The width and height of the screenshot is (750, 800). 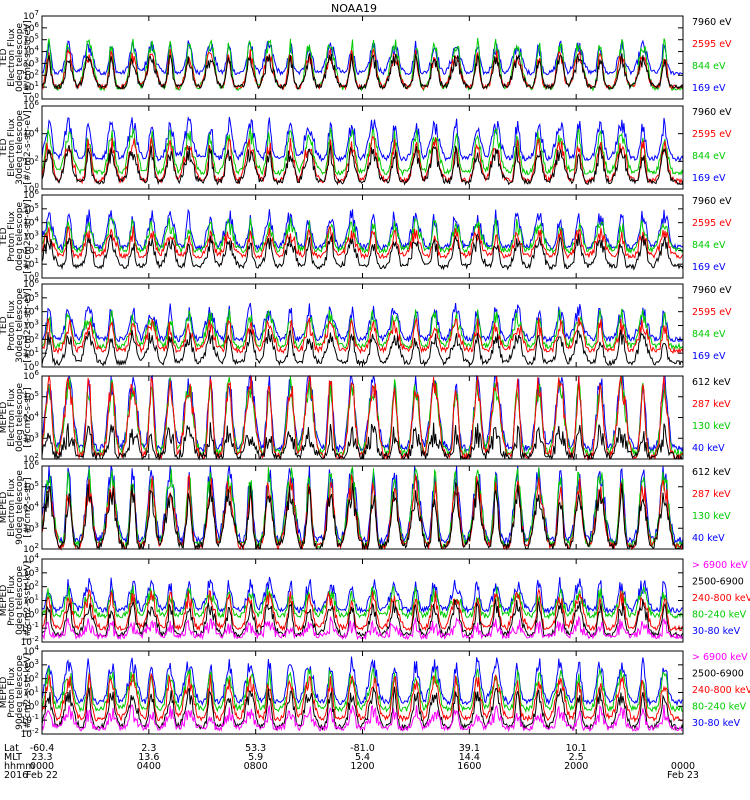 What do you see at coordinates (12, 692) in the screenshot?
I see `y-axis-label-line: Proton Flux` at bounding box center [12, 692].